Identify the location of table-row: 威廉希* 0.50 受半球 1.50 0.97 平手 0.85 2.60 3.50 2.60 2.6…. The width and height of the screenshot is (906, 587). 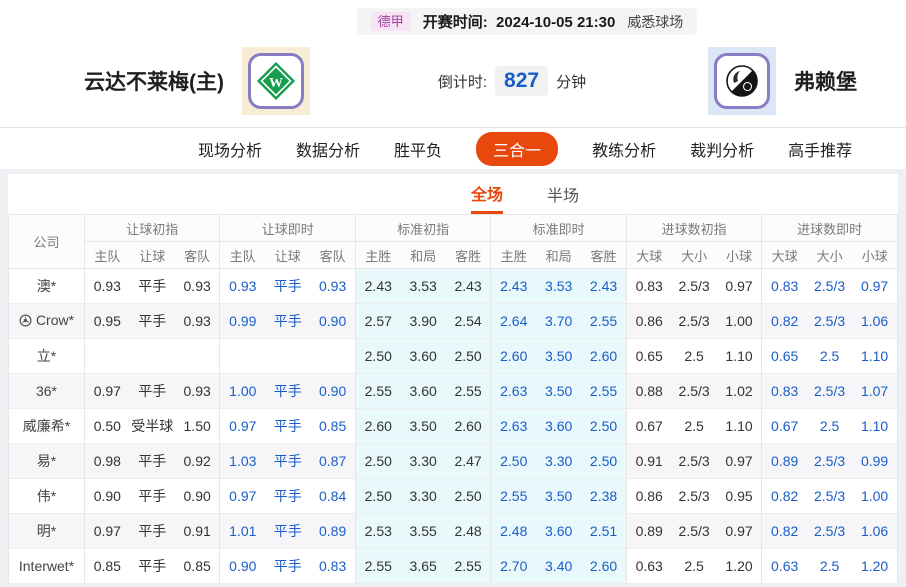
(453, 426).